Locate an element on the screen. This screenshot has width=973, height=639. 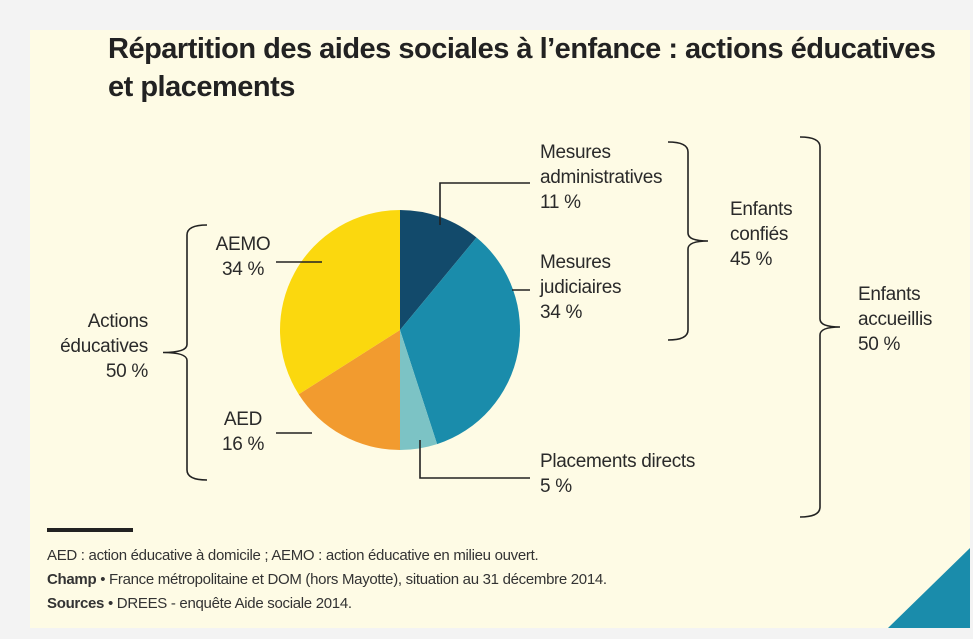
group-label: Enfants confiés is located at coordinates (761, 222).